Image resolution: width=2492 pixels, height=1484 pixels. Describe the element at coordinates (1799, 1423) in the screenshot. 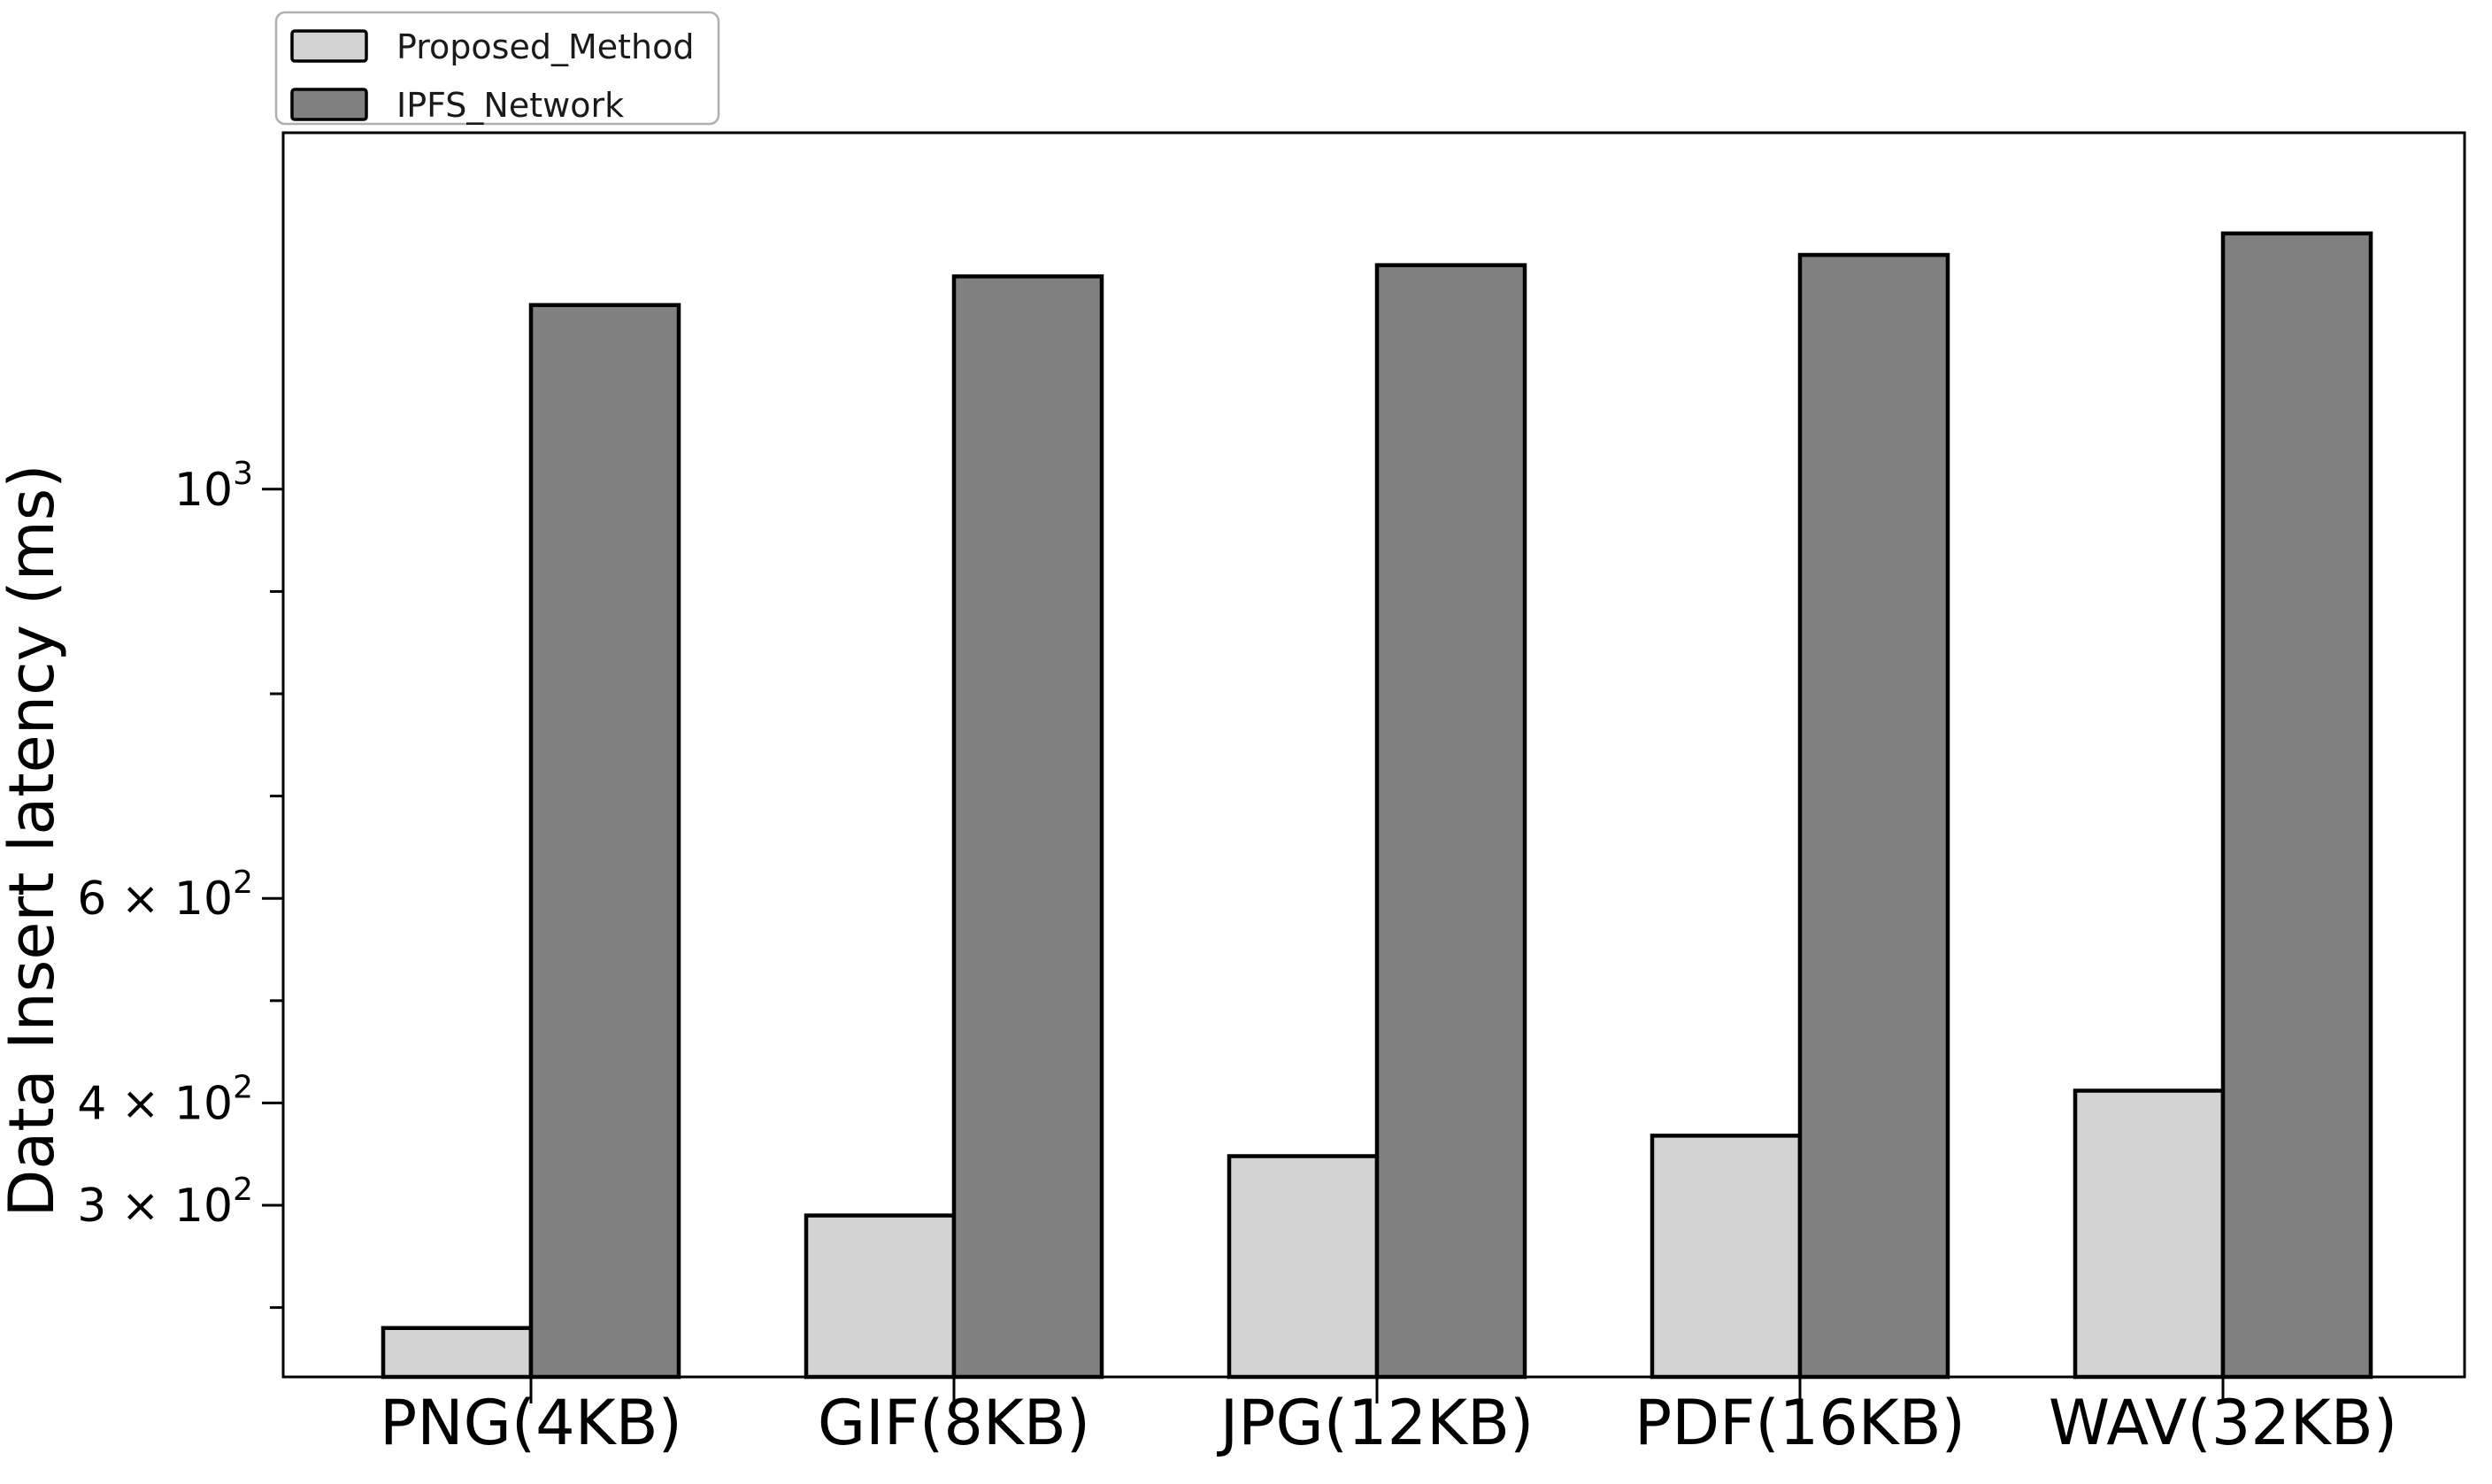

I see `x-tick-label-pdf-16kb: PDF(16KB)` at that location.